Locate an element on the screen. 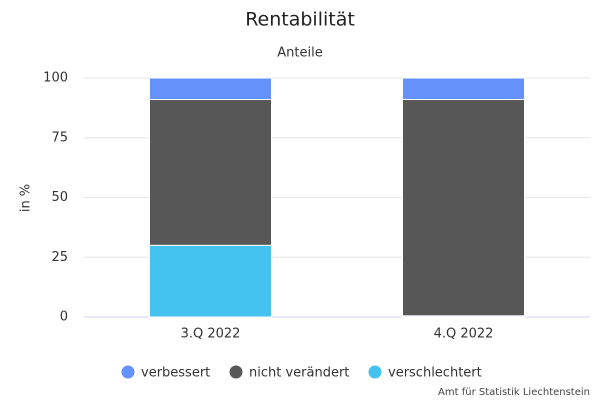 The height and width of the screenshot is (400, 600). y-tick-label: 25 is located at coordinates (59, 257).